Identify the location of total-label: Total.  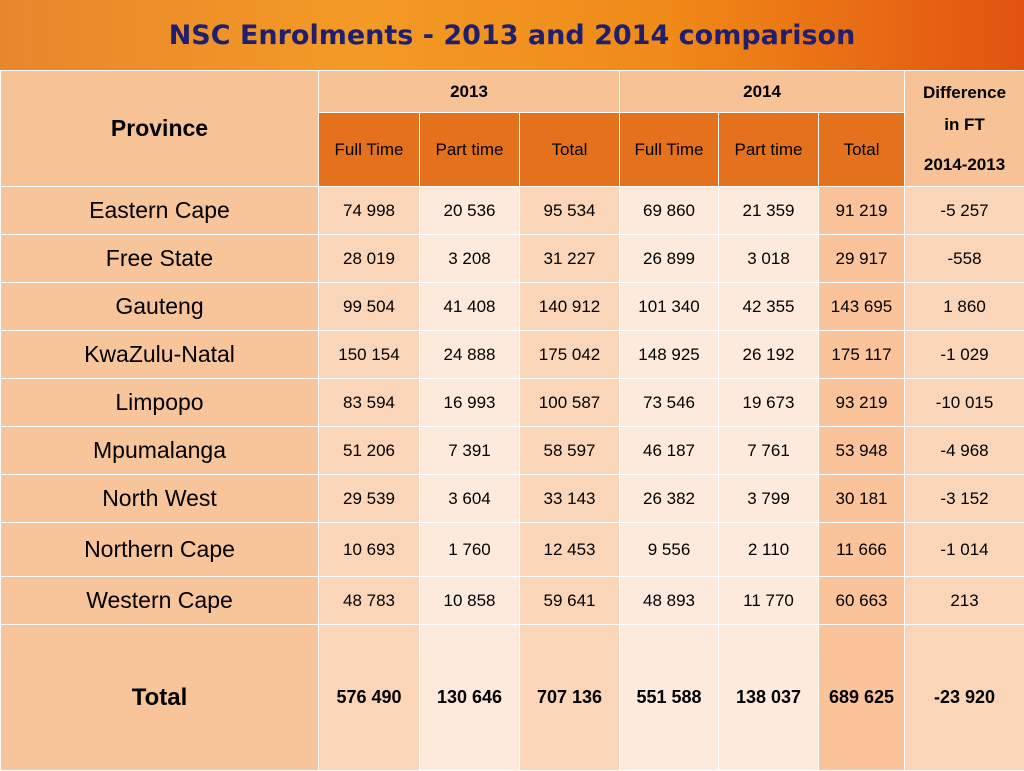
(160, 698).